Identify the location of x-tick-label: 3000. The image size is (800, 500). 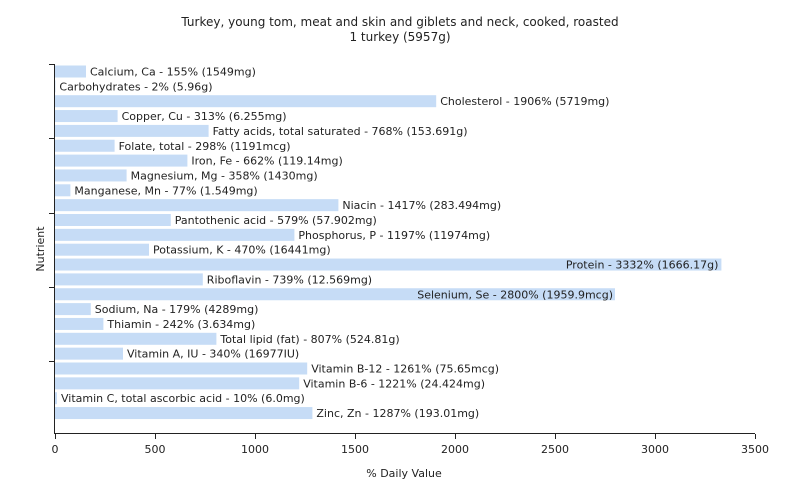
(655, 449).